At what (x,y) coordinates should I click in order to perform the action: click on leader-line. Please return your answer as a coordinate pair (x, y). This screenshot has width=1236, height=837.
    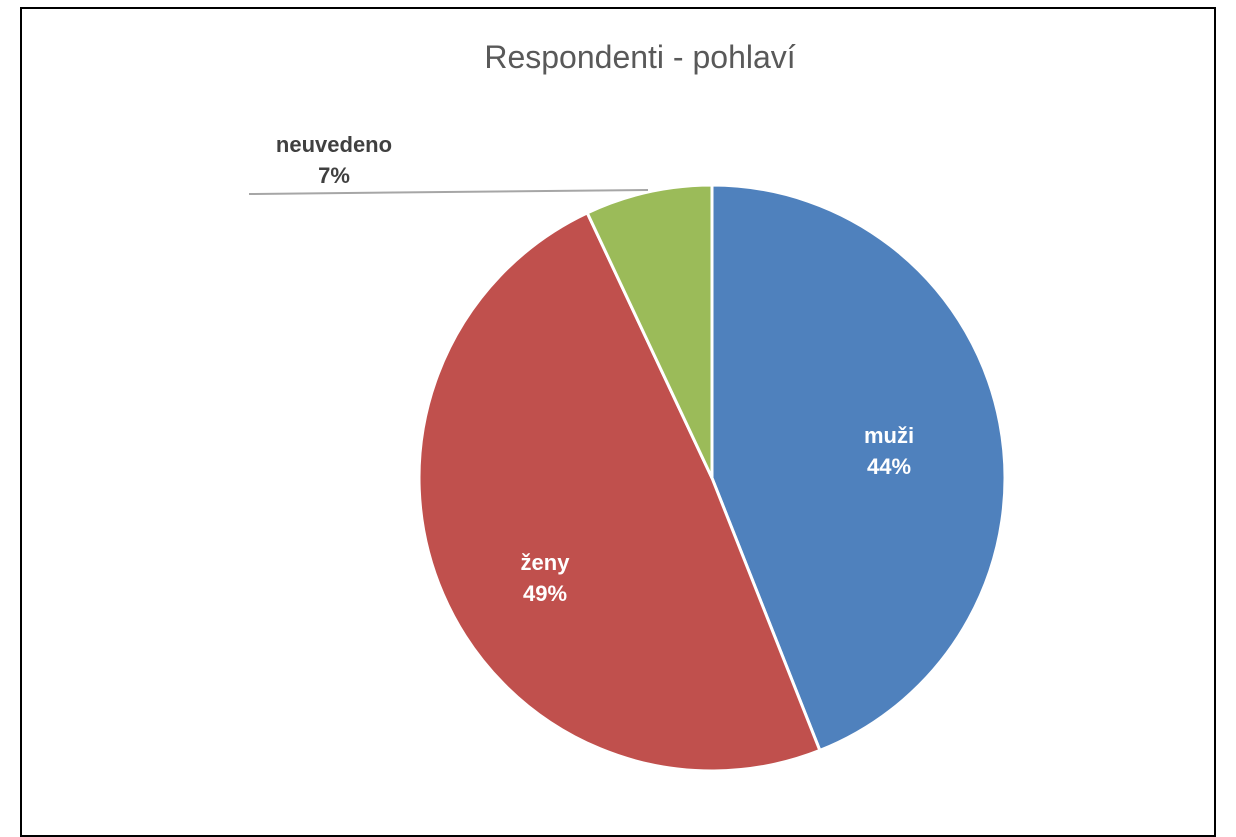
    Looking at the image, I should click on (448, 192).